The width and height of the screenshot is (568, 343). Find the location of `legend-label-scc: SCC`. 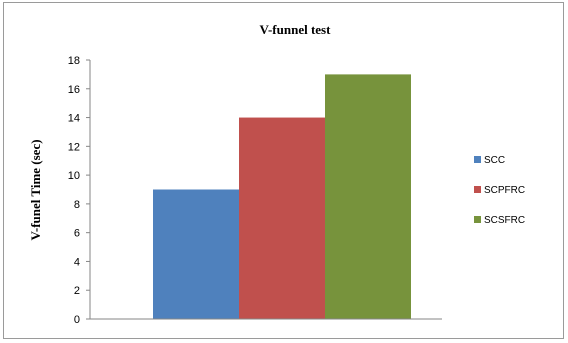

legend-label-scc: SCC is located at coordinates (494, 160).